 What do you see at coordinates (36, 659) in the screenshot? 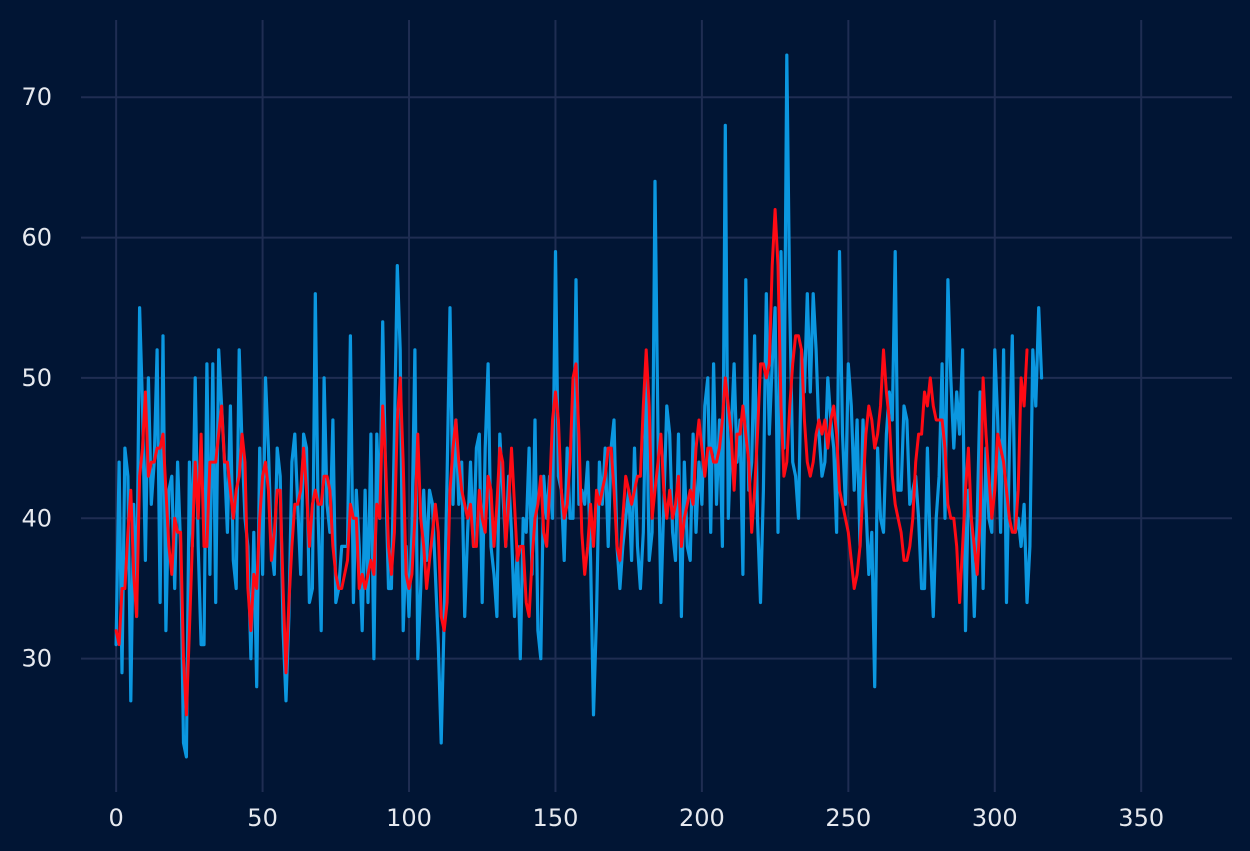
I see `y-tick-label: 30` at bounding box center [36, 659].